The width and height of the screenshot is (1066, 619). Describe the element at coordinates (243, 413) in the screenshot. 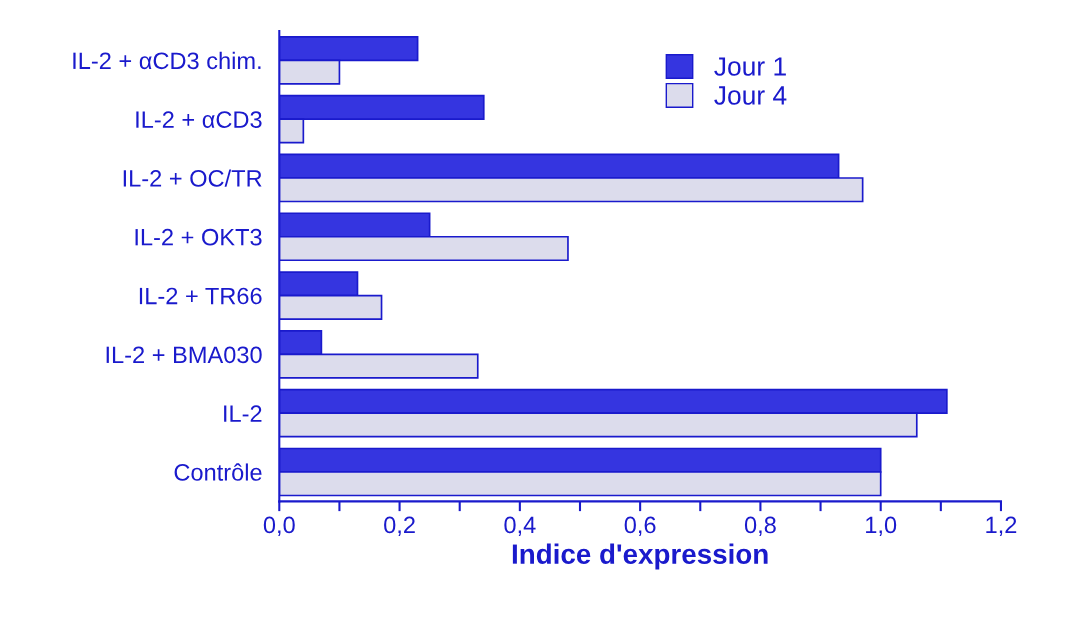

I see `y-tick-label: IL-2` at that location.